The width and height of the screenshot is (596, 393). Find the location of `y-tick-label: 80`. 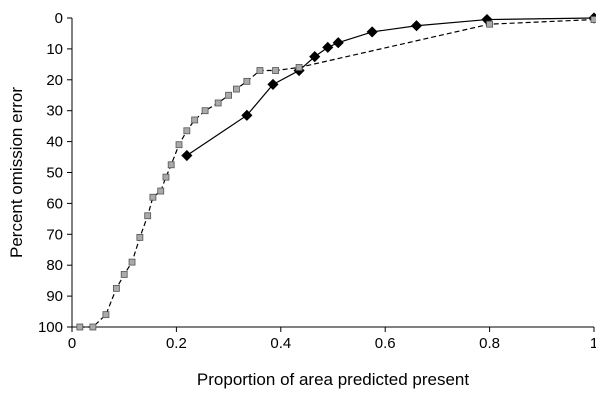

y-tick-label: 80 is located at coordinates (54, 265).